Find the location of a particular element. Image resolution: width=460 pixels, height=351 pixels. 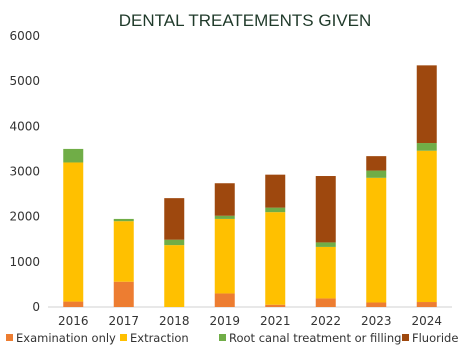

y-tick-label: 2000 is located at coordinates (24, 217).